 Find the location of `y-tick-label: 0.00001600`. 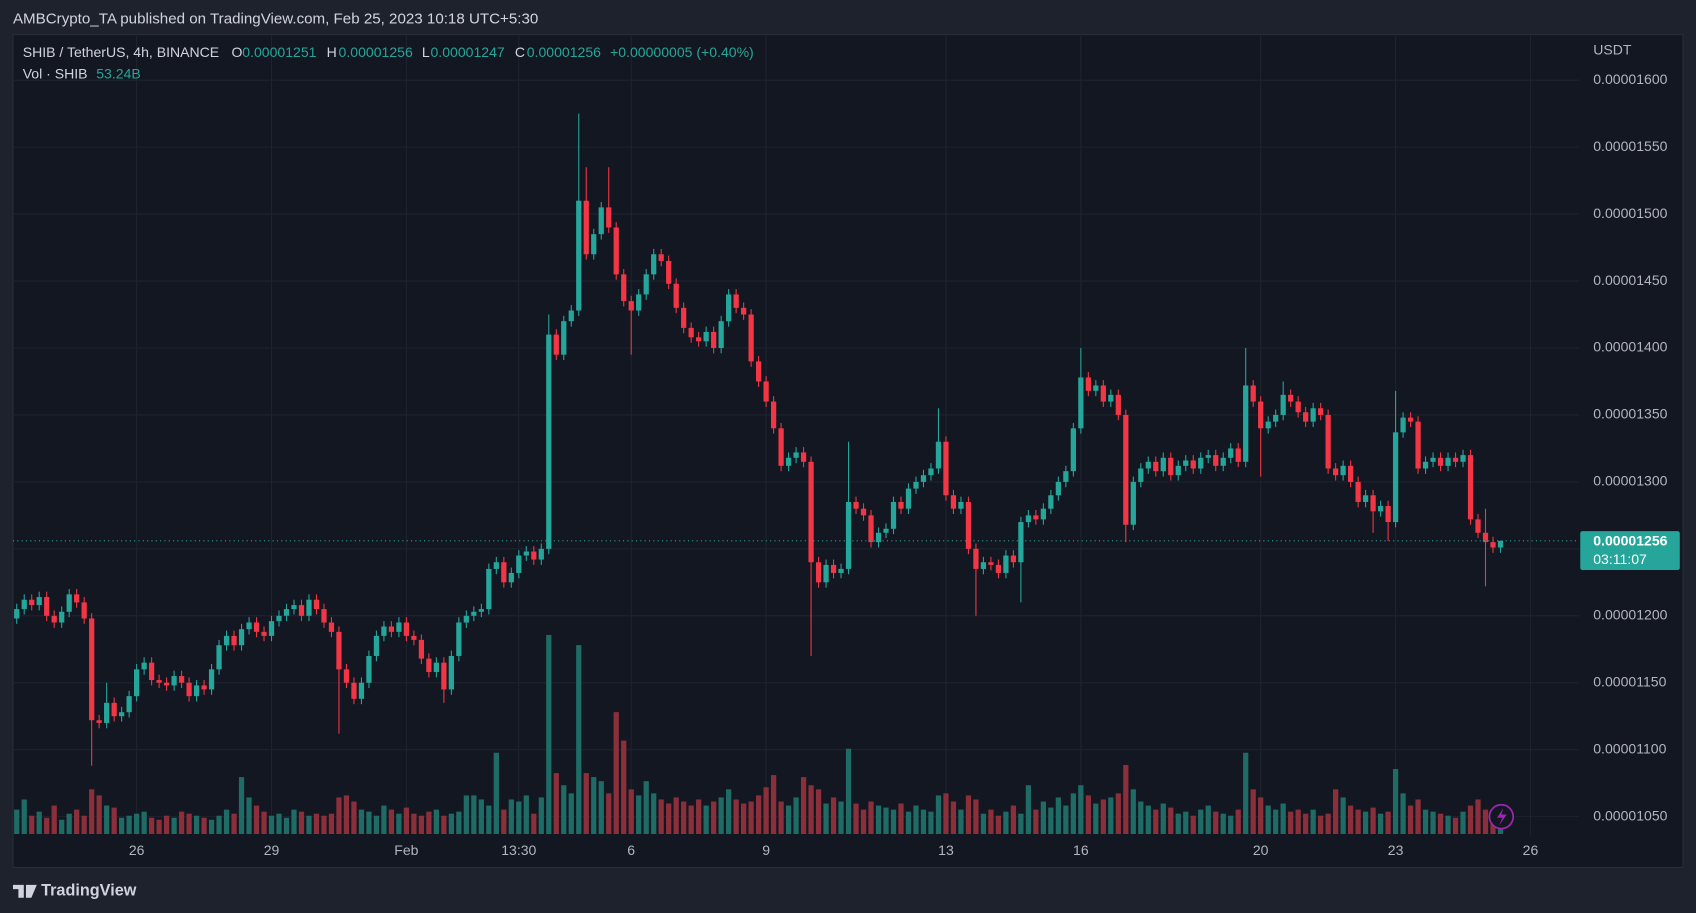

y-tick-label: 0.00001600 is located at coordinates (1630, 79).